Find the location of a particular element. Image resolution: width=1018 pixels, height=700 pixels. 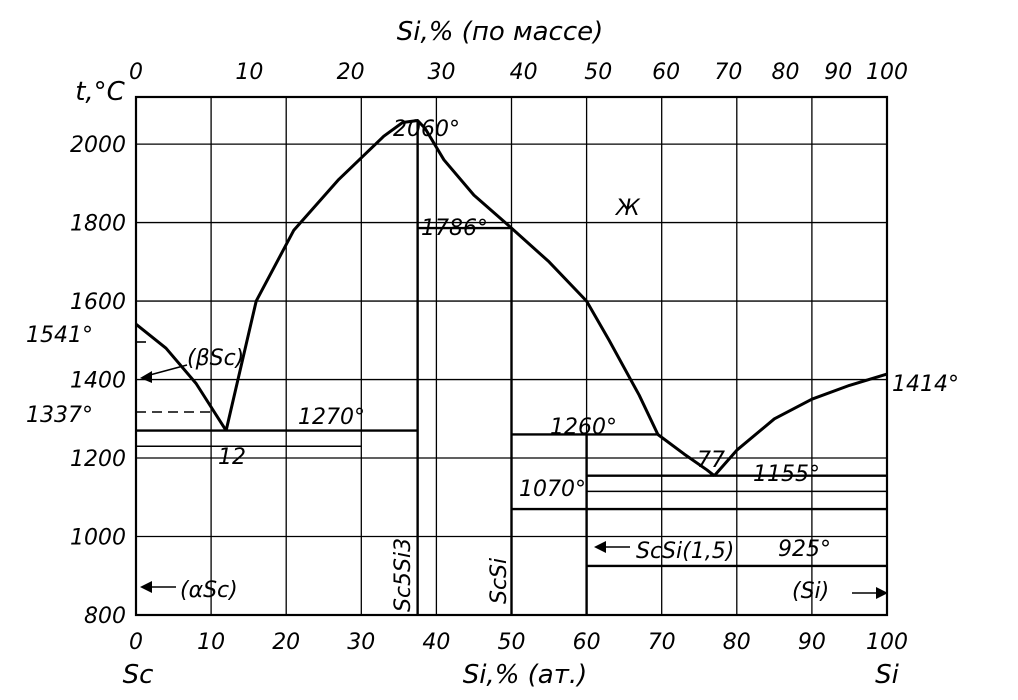

beta-sc-label: (βSc) is located at coordinates (215, 358).